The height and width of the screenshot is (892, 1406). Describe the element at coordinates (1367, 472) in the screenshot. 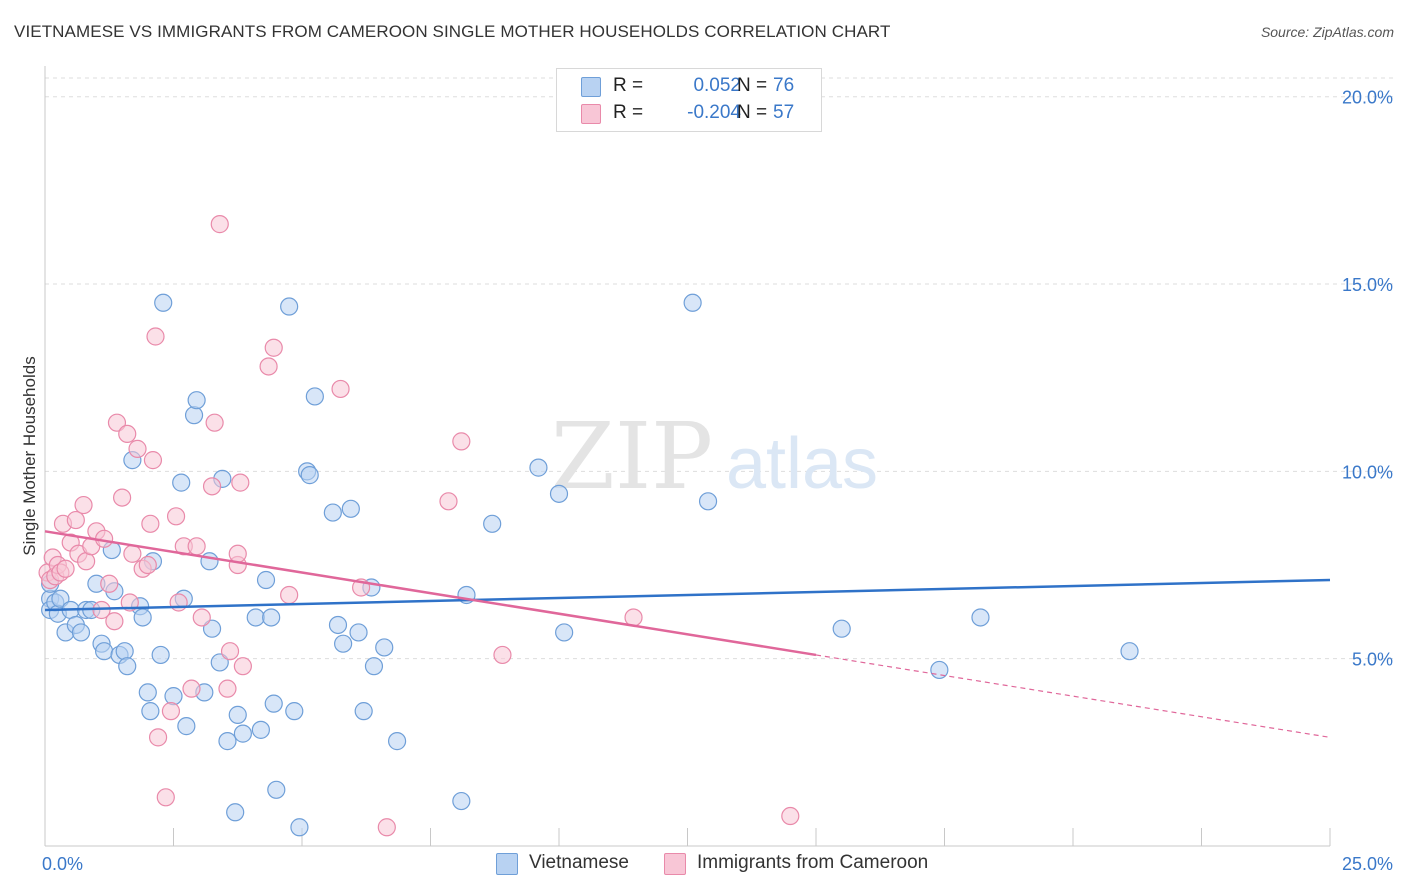

I see `y-tick-label: 10.0%` at that location.